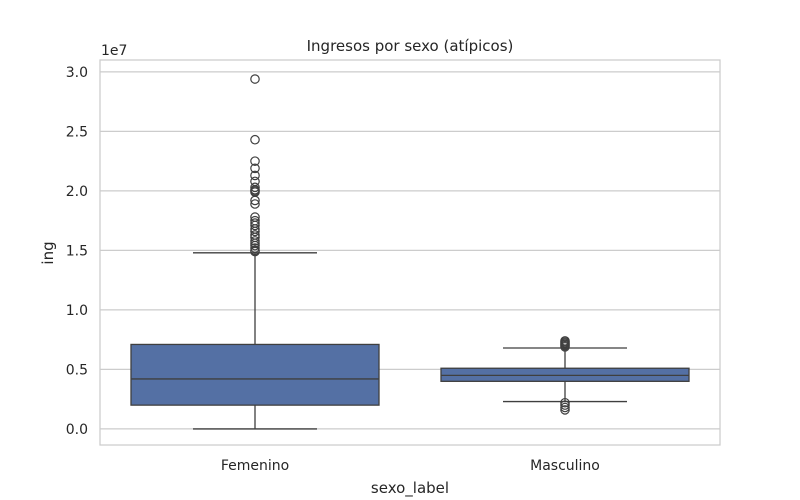 This screenshot has width=800, height=500. What do you see at coordinates (77, 370) in the screenshot?
I see `y-tick-label: 0.5` at bounding box center [77, 370].